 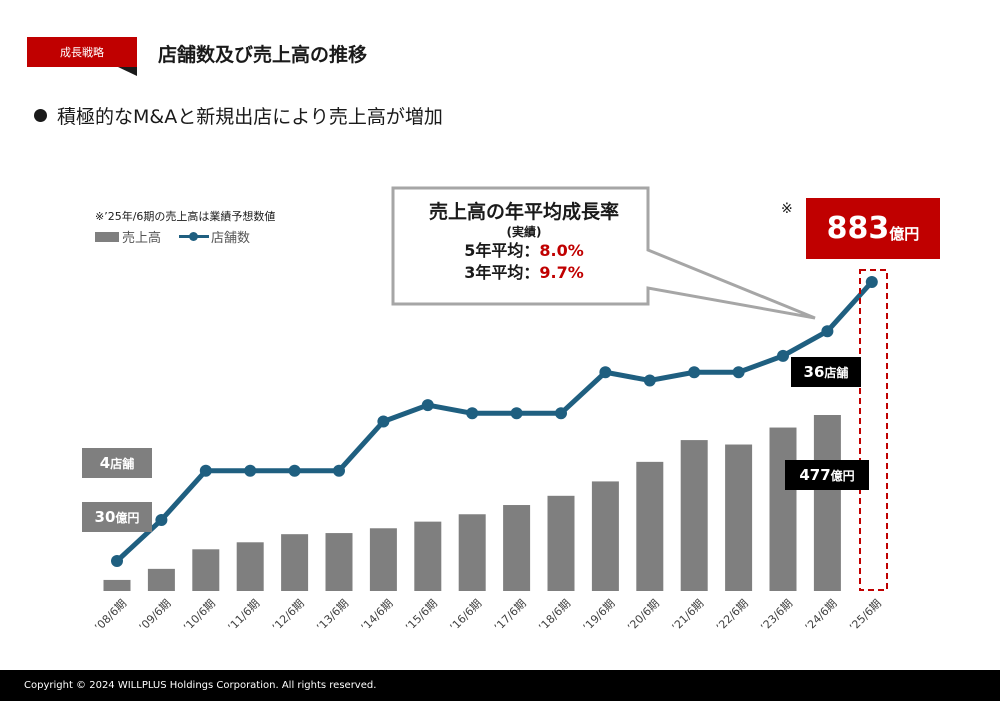 I want to click on callout-title: 売上高の年平均成長率, so click(x=523, y=212).